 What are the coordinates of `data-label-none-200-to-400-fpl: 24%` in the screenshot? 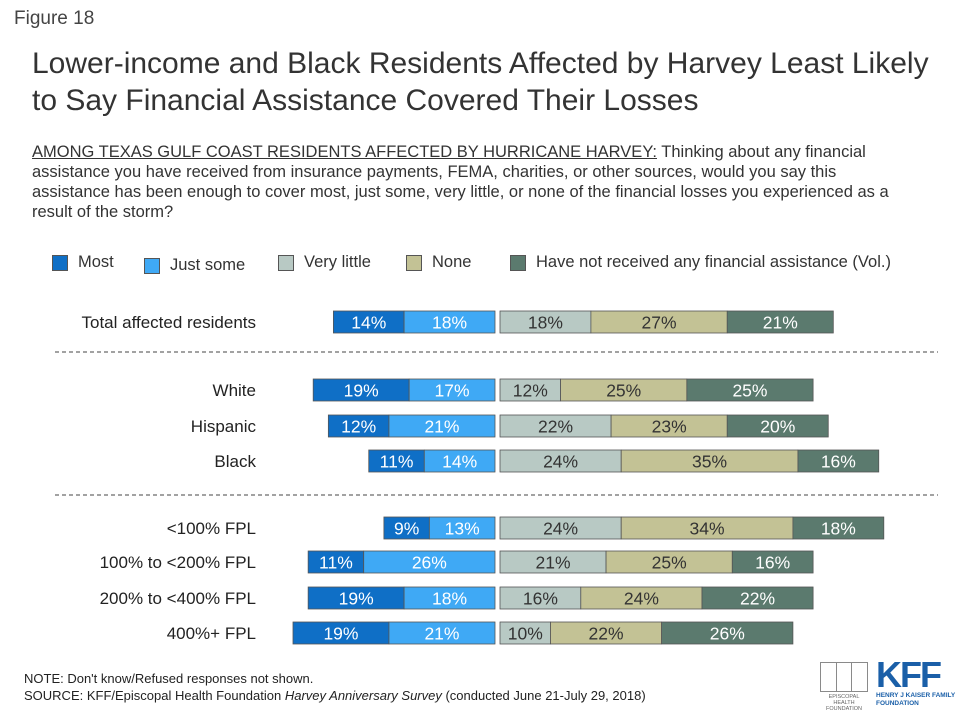 It's located at (641, 599).